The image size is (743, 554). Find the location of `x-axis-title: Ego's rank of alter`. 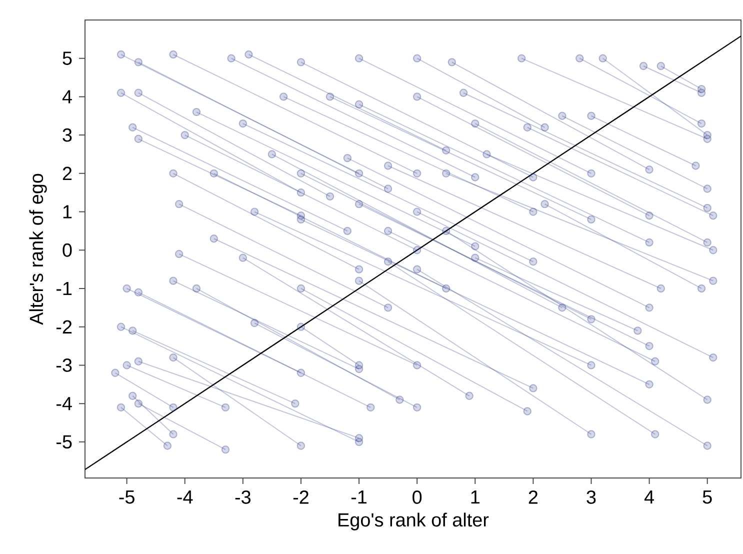

x-axis-title: Ego's rank of alter is located at coordinates (413, 521).